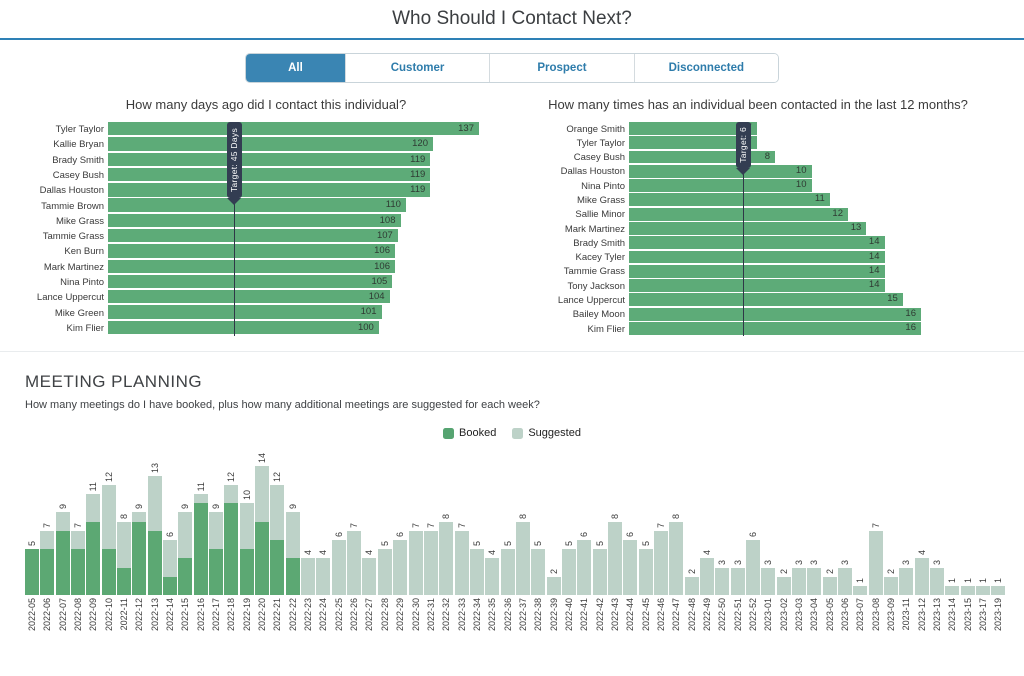 Image resolution: width=1024 pixels, height=676 pixels. What do you see at coordinates (738, 214) in the screenshot?
I see `bar: 12` at bounding box center [738, 214].